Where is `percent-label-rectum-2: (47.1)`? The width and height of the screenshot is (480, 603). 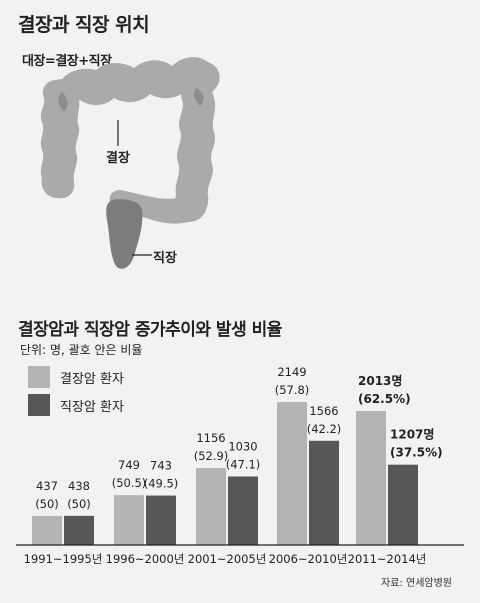 percent-label-rectum-2: (47.1) is located at coordinates (243, 464).